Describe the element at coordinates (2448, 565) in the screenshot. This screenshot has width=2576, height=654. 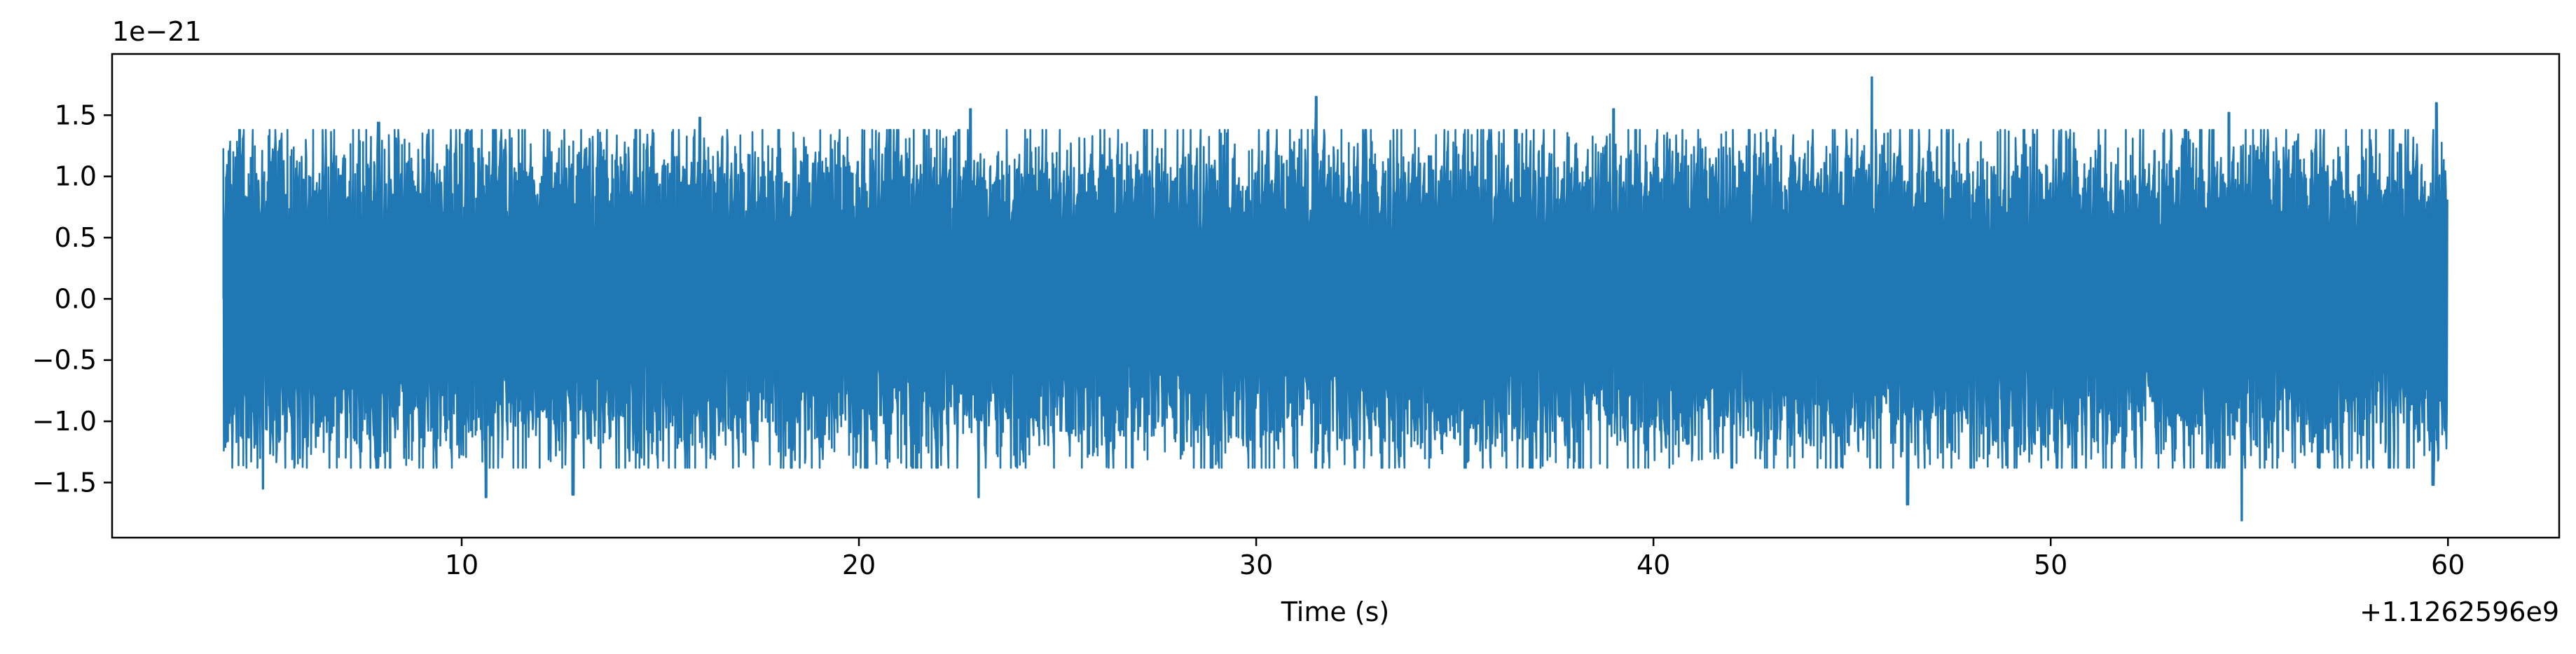
I see `x-tick-label: 60` at that location.